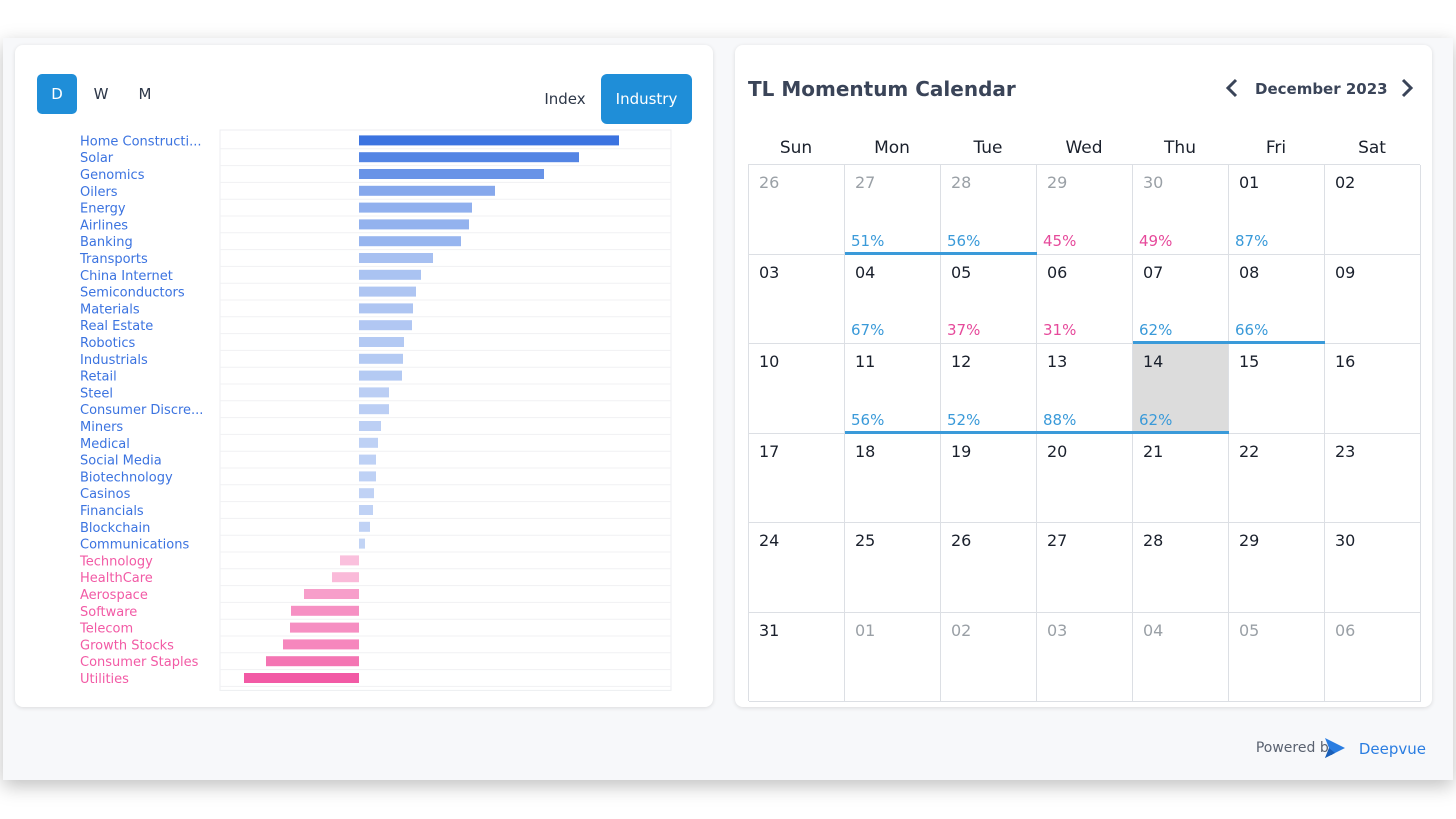 This screenshot has width=1456, height=819. What do you see at coordinates (104, 225) in the screenshot?
I see `category-label: Airlines` at bounding box center [104, 225].